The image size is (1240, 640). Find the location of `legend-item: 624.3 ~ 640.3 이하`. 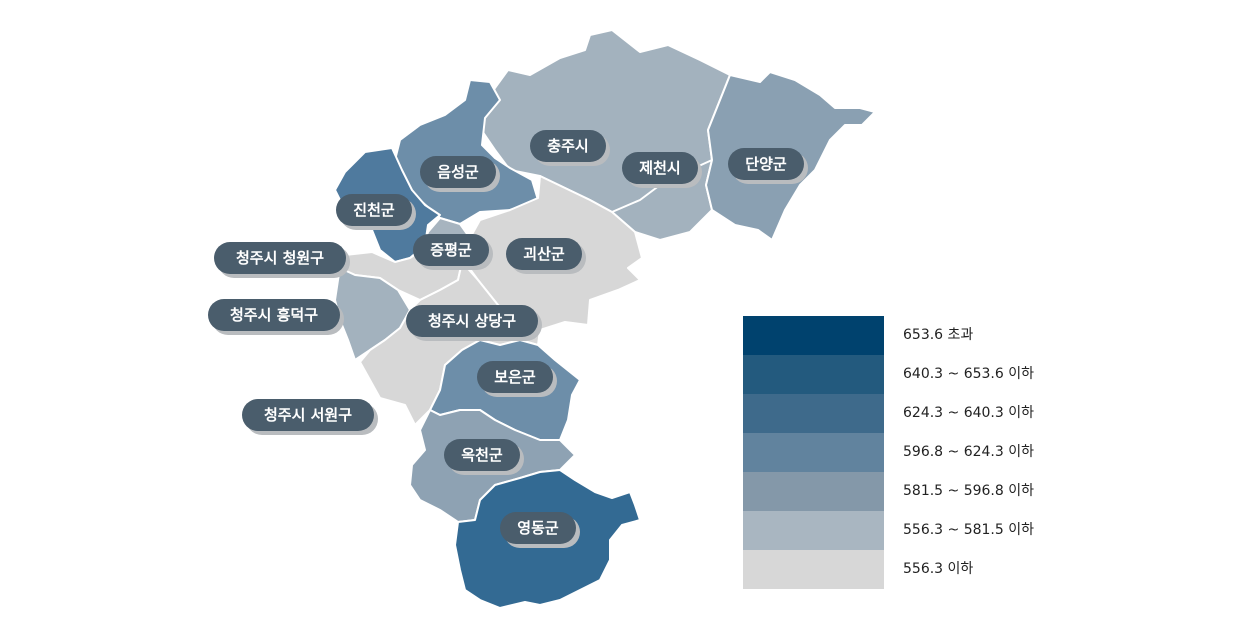

legend-item: 624.3 ~ 640.3 이하 is located at coordinates (893, 413).